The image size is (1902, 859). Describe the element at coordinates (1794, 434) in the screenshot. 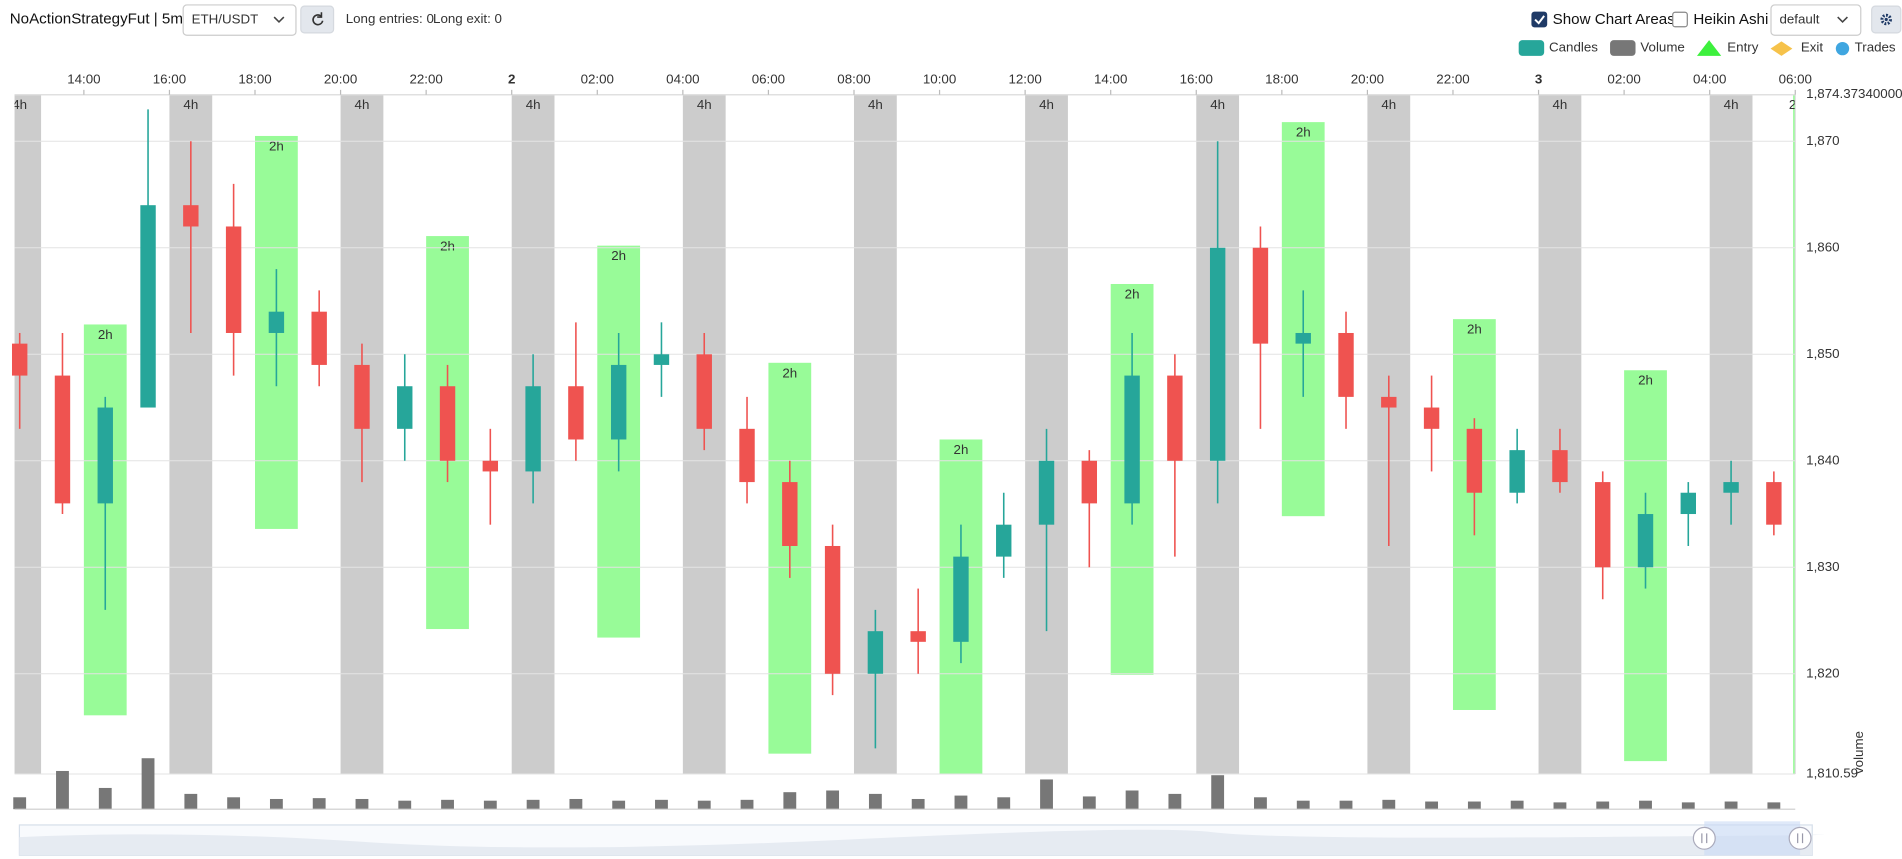

I see `chart-area` at that location.